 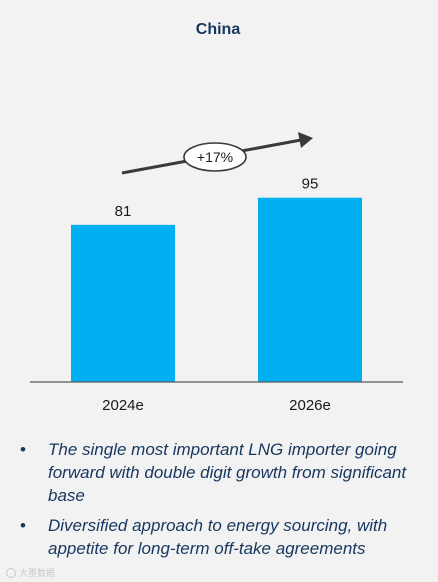 What do you see at coordinates (218, 29) in the screenshot?
I see `chart-title: China` at bounding box center [218, 29].